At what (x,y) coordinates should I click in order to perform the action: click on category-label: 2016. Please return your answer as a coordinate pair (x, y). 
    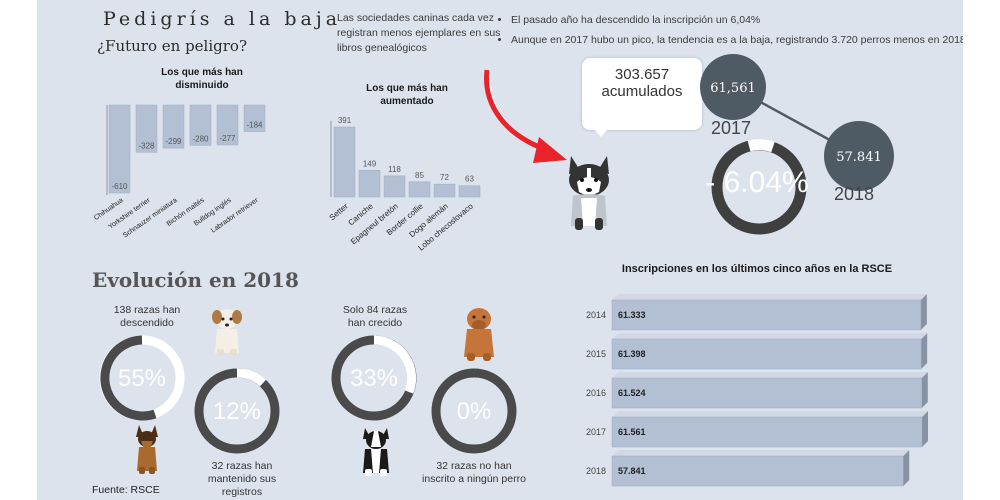
    Looking at the image, I should click on (596, 393).